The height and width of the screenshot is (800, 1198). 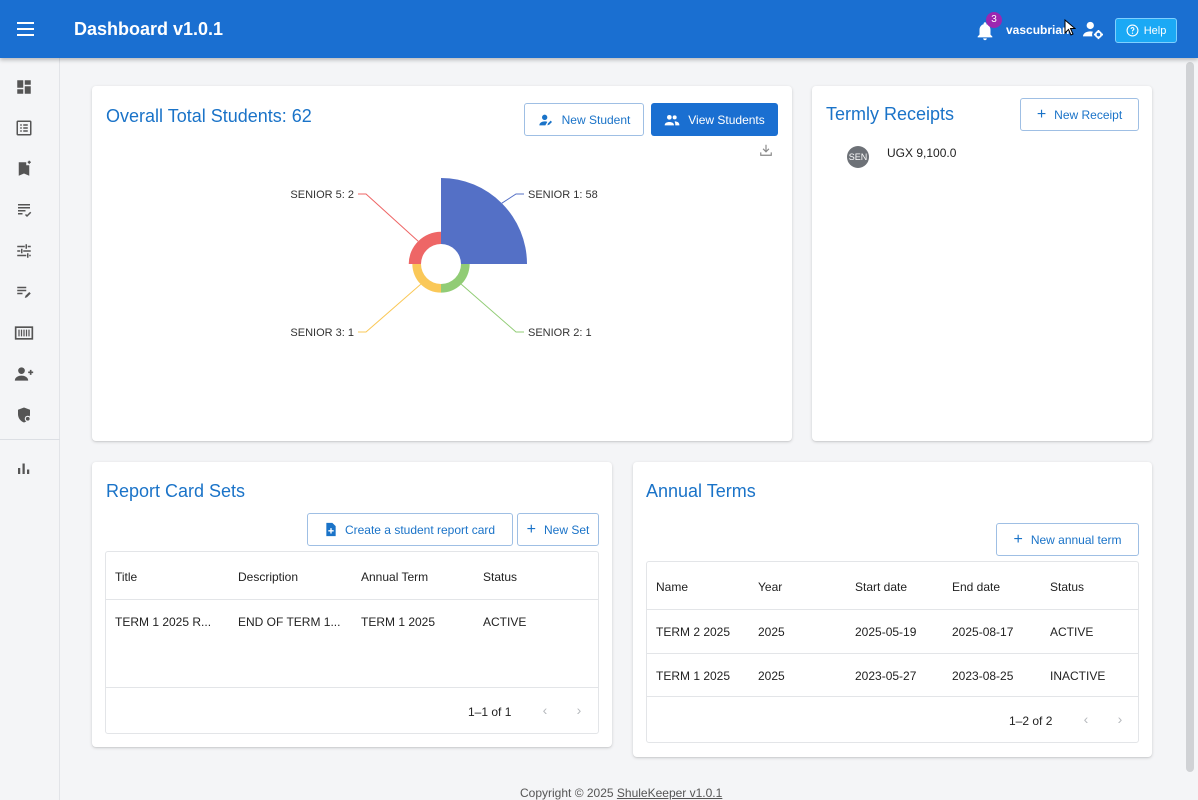 I want to click on create-report-card-label: Create a student report card, so click(x=420, y=529).